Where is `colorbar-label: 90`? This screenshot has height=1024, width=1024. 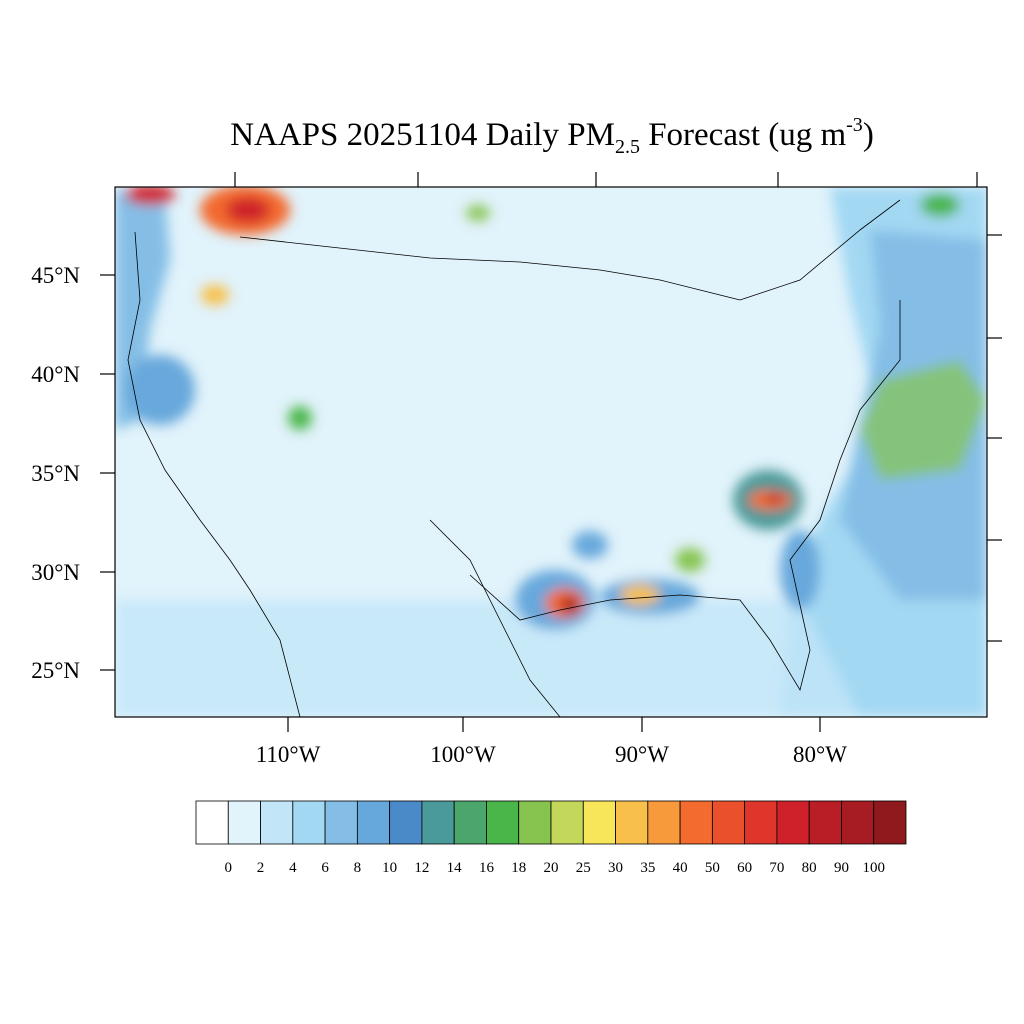 colorbar-label: 90 is located at coordinates (841, 868).